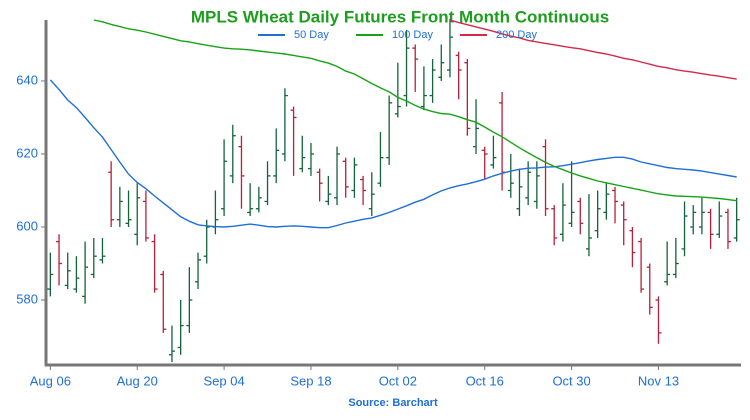 This screenshot has height=420, width=750. Describe the element at coordinates (27, 79) in the screenshot. I see `y-tick-label: 640` at that location.